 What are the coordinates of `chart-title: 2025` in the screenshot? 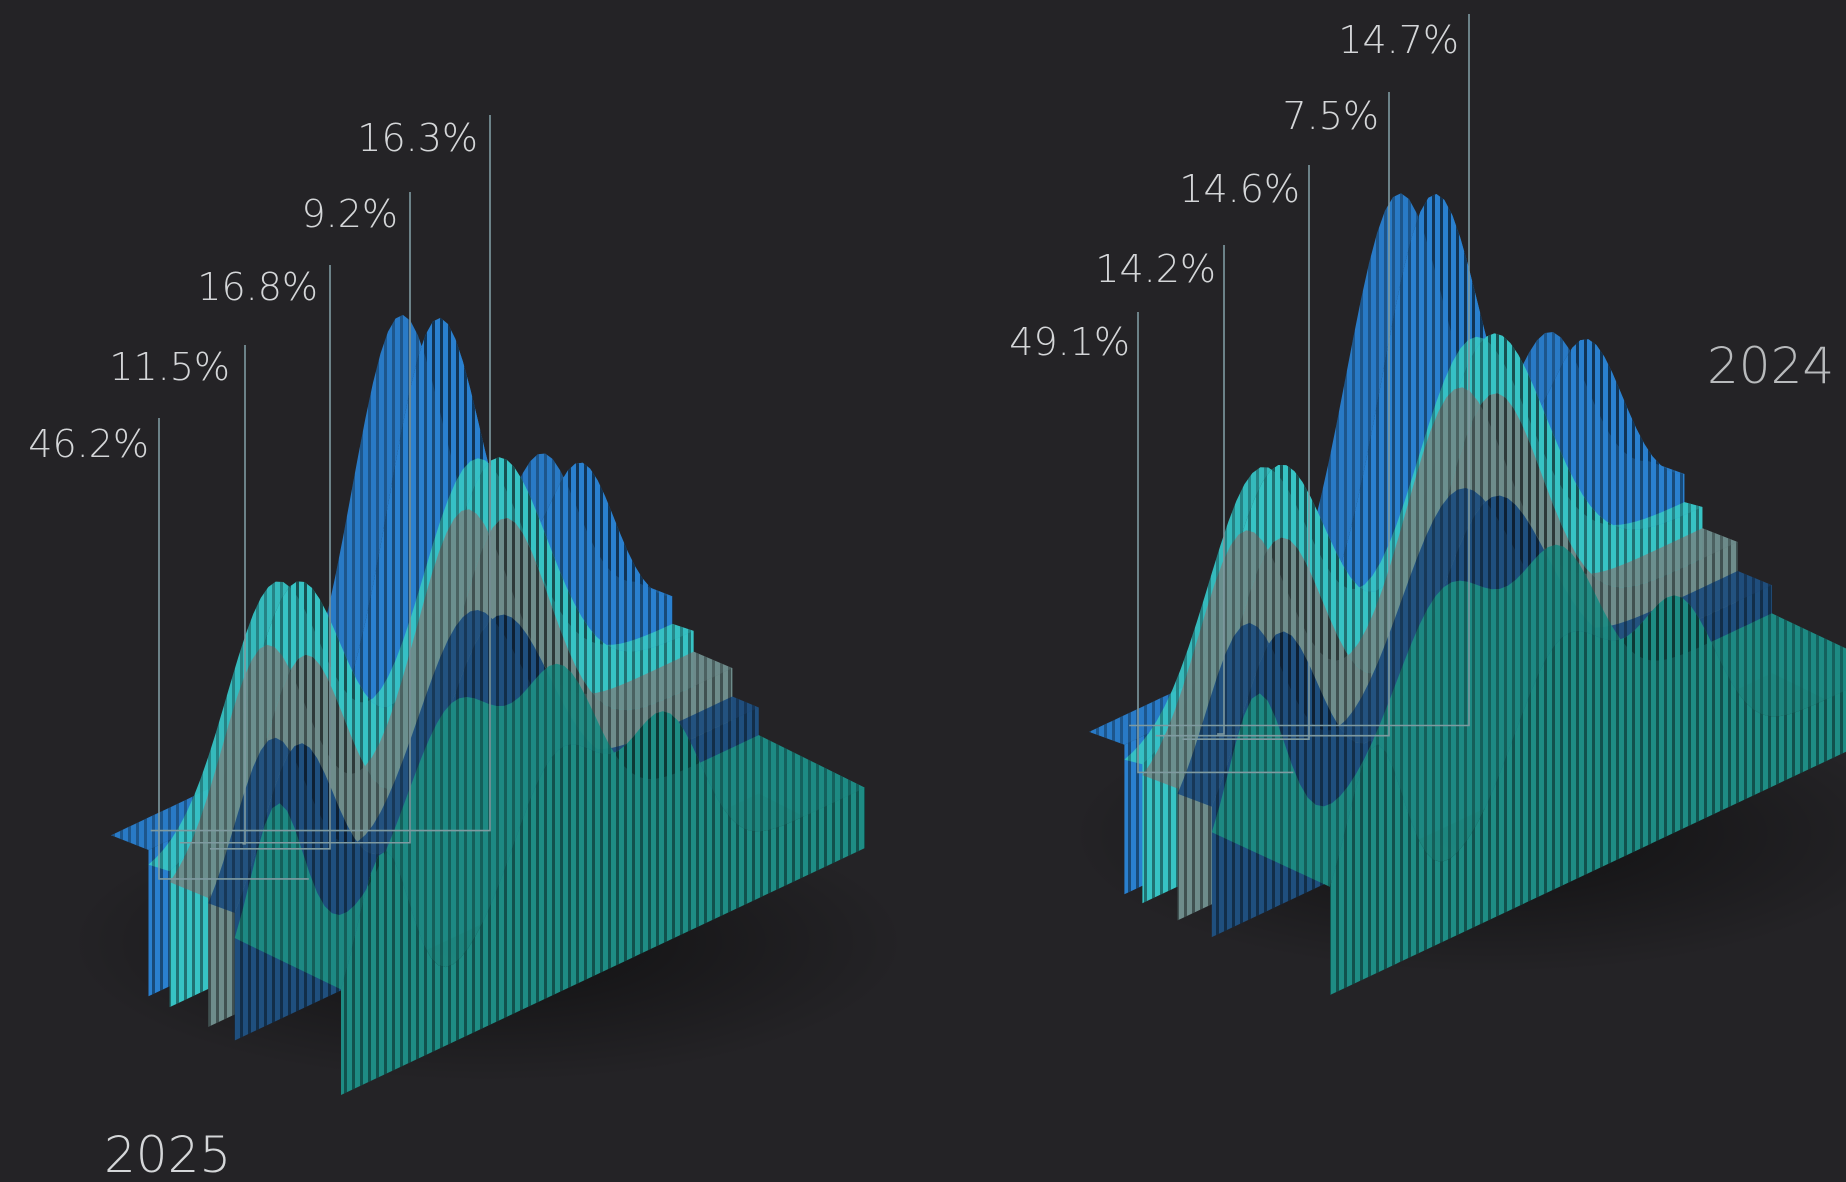 It's located at (167, 1154).